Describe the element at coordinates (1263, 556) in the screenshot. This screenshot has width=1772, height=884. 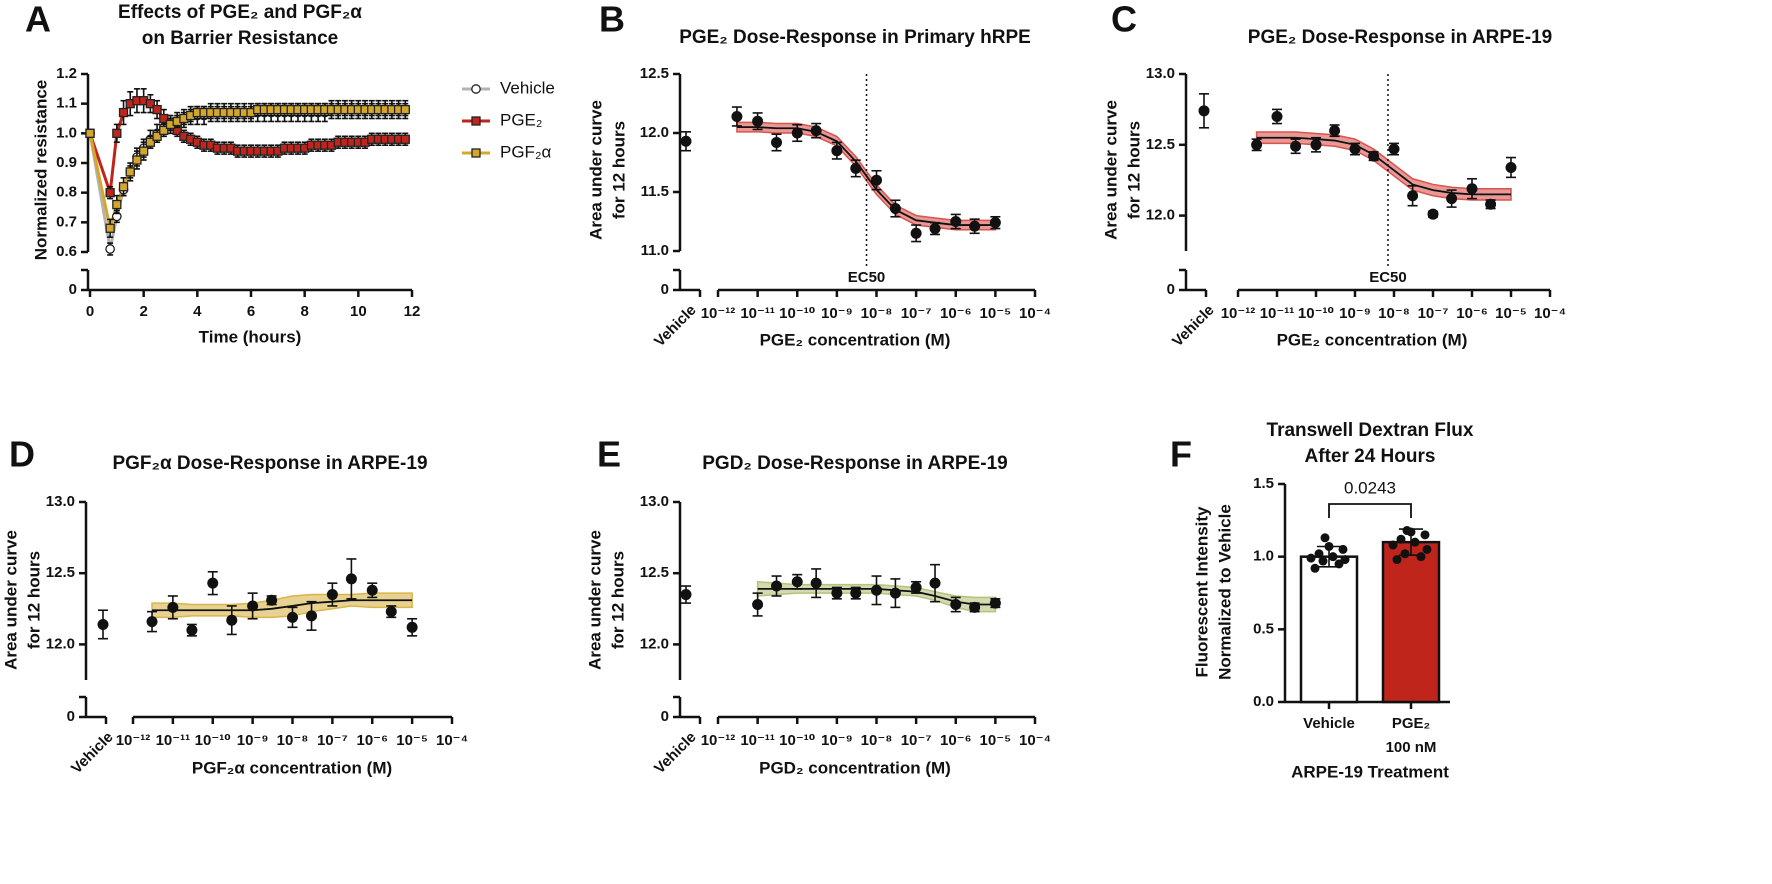
I see `y-tick-label: 1.0` at that location.